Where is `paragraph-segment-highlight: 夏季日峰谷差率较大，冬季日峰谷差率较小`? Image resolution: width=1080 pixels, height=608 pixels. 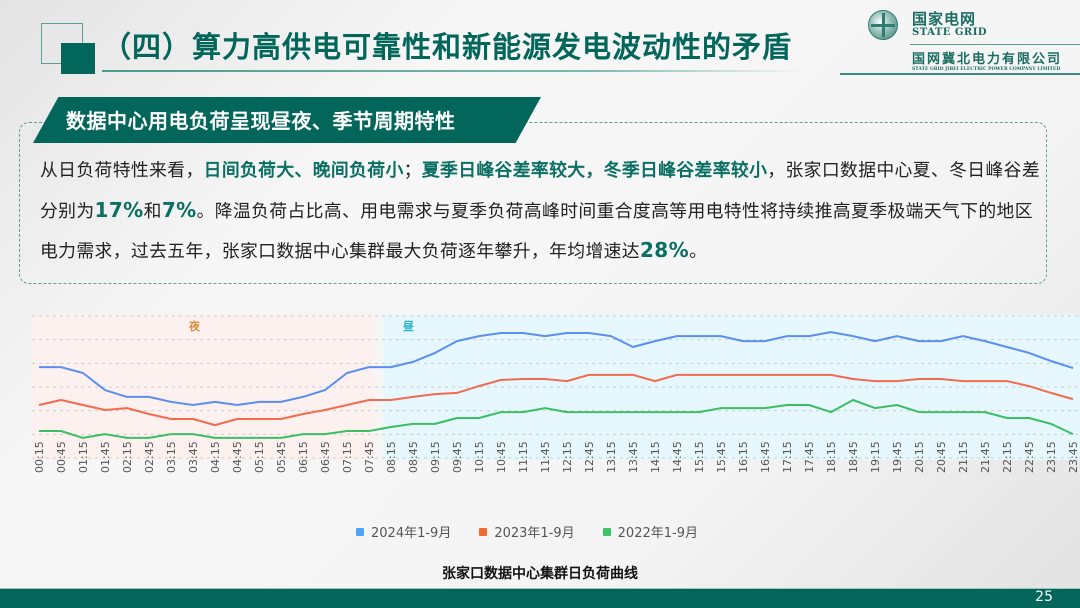 paragraph-segment-highlight: 夏季日峰谷差率较大，冬季日峰谷差率较小 is located at coordinates (594, 170).